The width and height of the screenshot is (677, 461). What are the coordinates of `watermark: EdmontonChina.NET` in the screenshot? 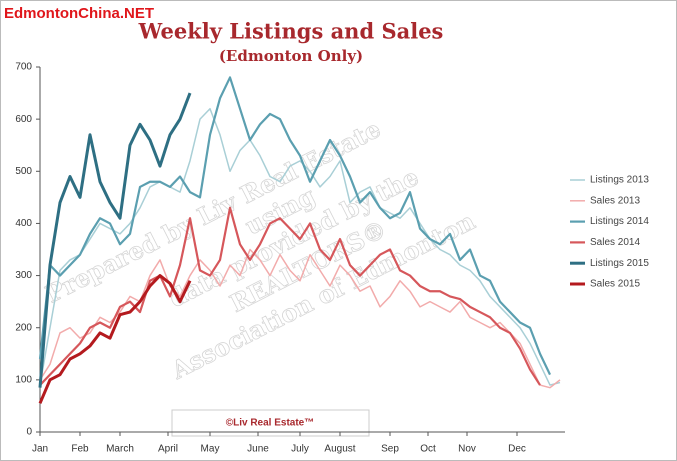 It's located at (79, 13).